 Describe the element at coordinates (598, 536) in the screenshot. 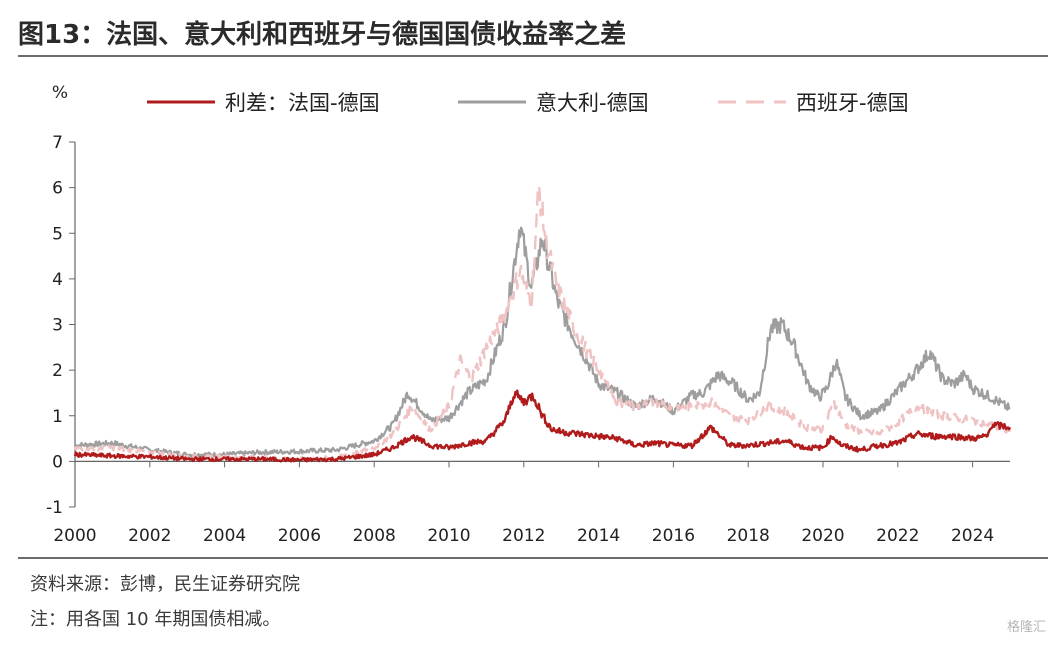

I see `x-tick-label: 2014` at that location.